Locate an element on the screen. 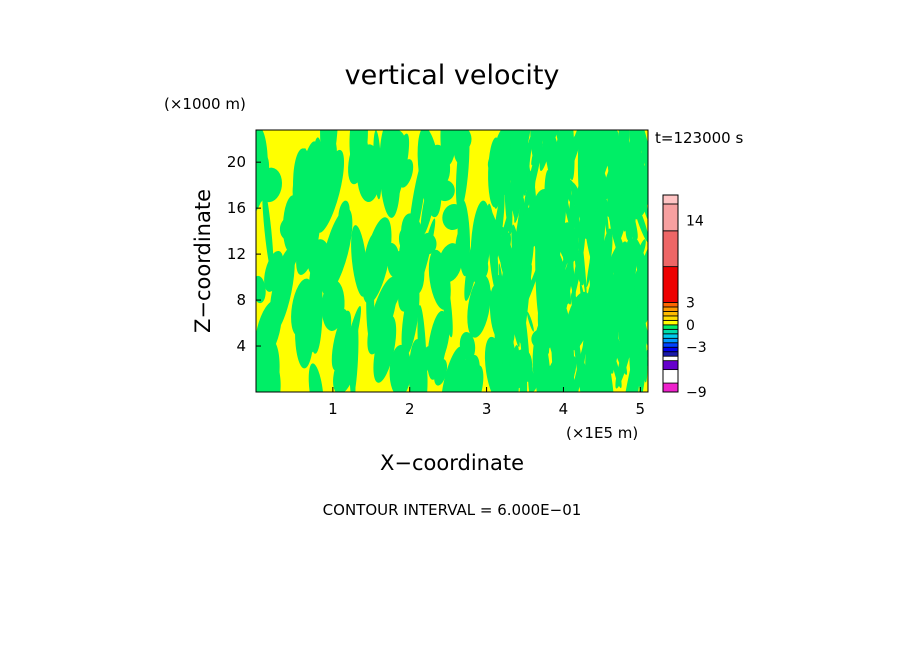 The width and height of the screenshot is (904, 654). y-tick-label: 16 is located at coordinates (236, 208).